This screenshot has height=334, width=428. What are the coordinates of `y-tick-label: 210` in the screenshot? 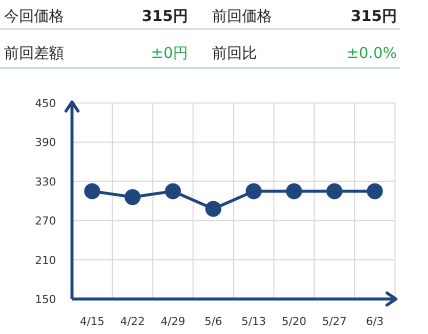 It's located at (45, 260).